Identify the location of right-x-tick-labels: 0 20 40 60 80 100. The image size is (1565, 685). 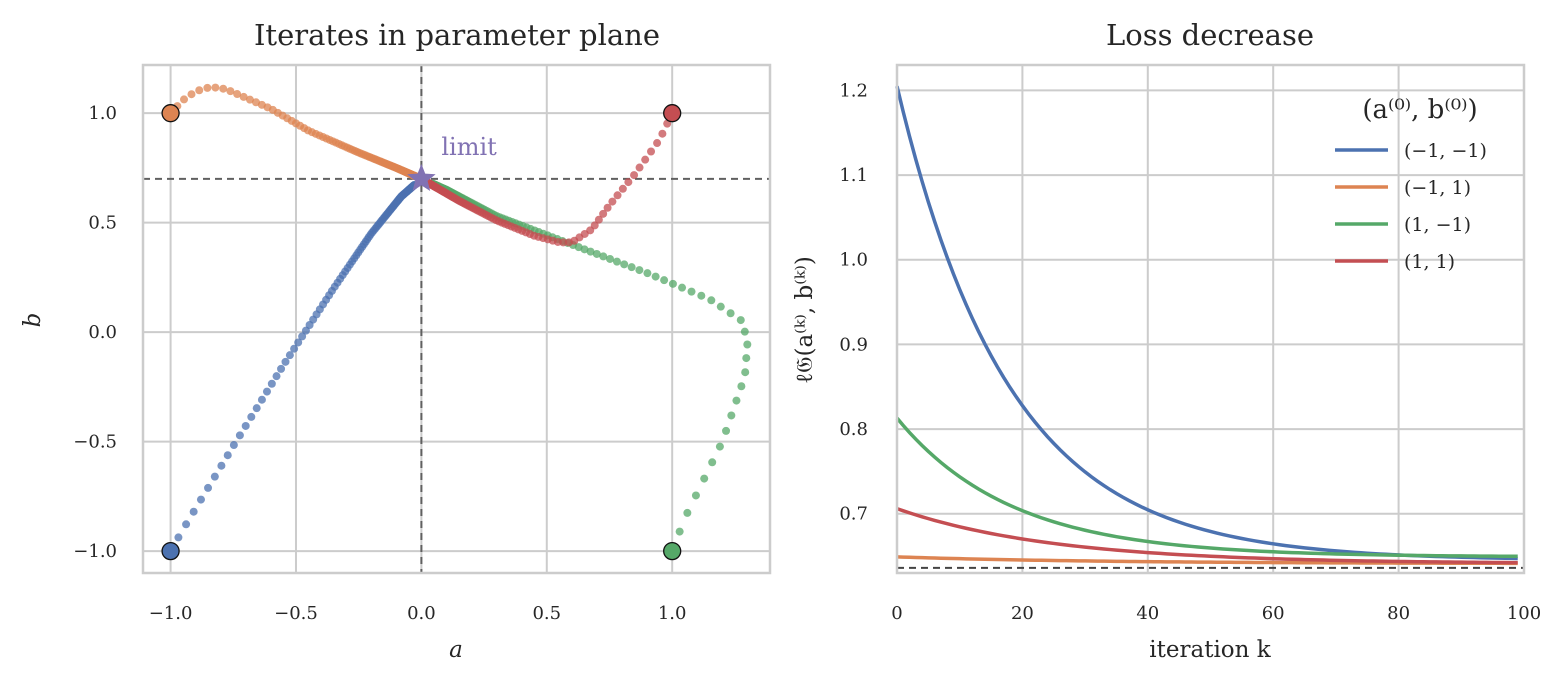
(1216, 613).